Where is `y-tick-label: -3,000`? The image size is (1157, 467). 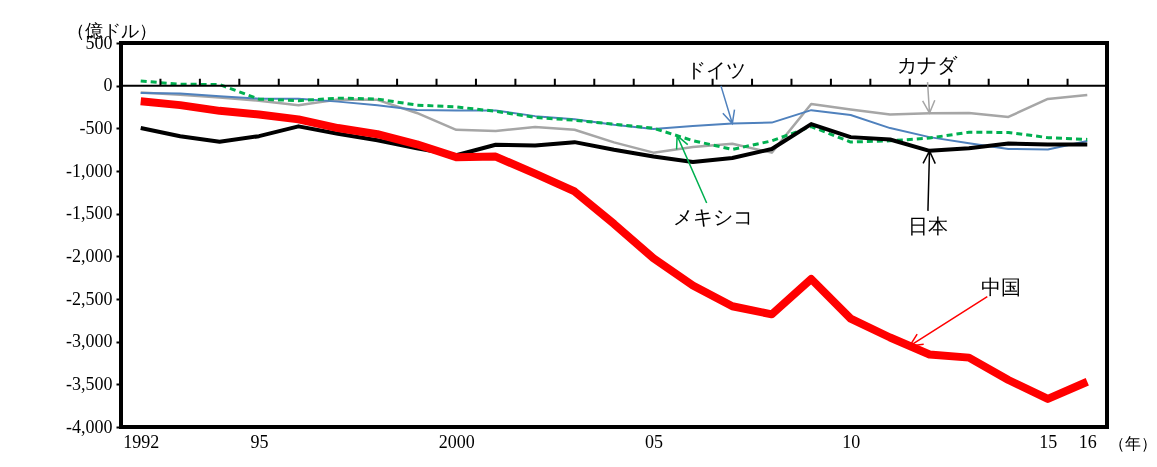
y-tick-label: -3,000 is located at coordinates (89, 341).